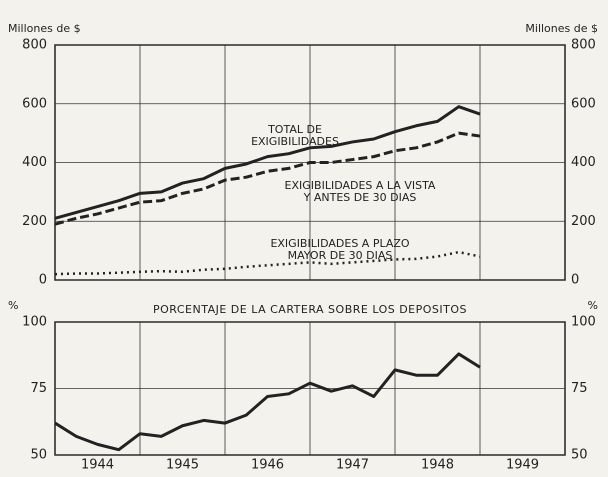 This screenshot has width=608, height=477. I want to click on y-tick-label: 600, so click(34, 103).